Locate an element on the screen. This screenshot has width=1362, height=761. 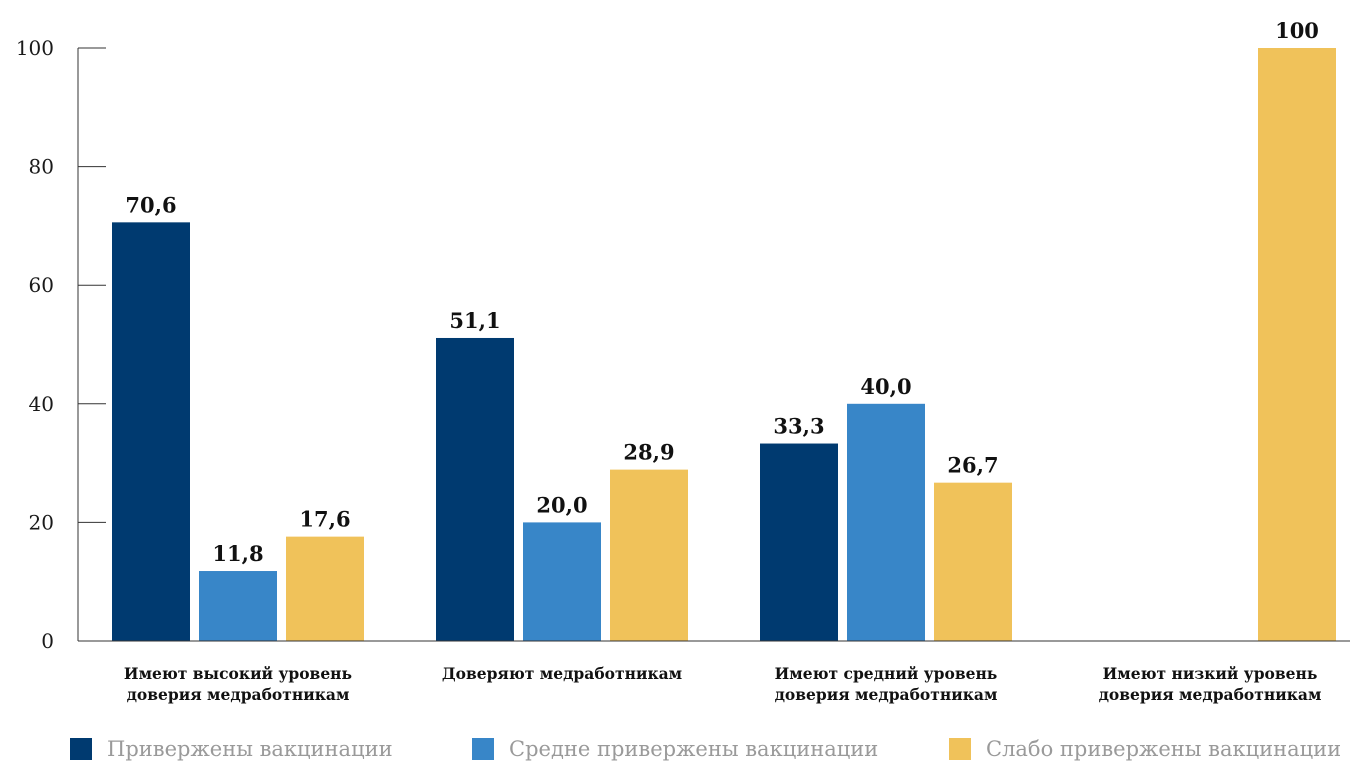
data-label: 51,1 is located at coordinates (474, 320).